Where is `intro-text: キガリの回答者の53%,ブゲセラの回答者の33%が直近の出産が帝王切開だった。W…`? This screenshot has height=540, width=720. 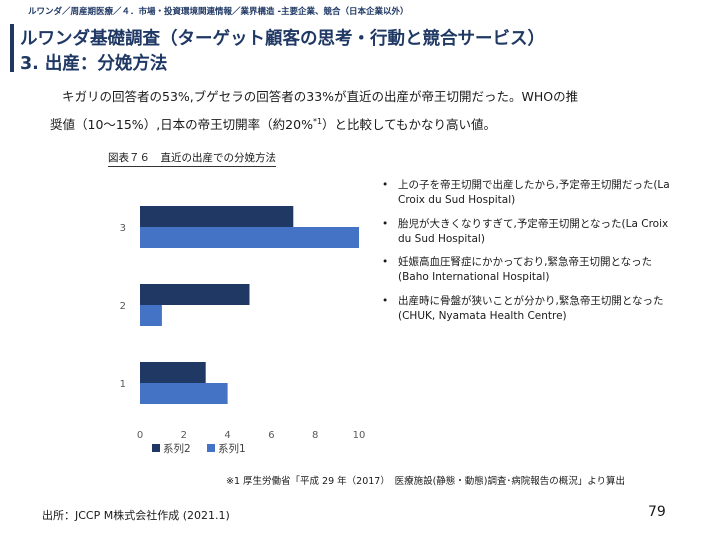 intro-text: キガリの回答者の53%,ブゲセラの回答者の33%が直近の出産が帝王切開だった。W… is located at coordinates (370, 110).